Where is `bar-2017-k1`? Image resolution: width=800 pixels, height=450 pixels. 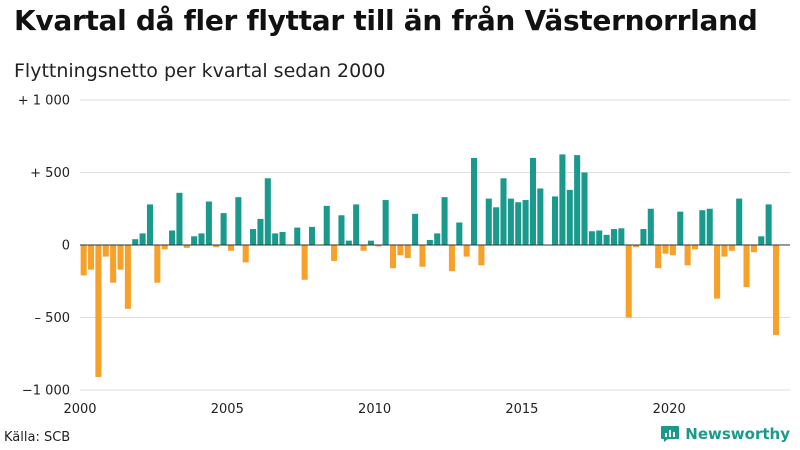
bar-2017-k1 is located at coordinates (584, 208).